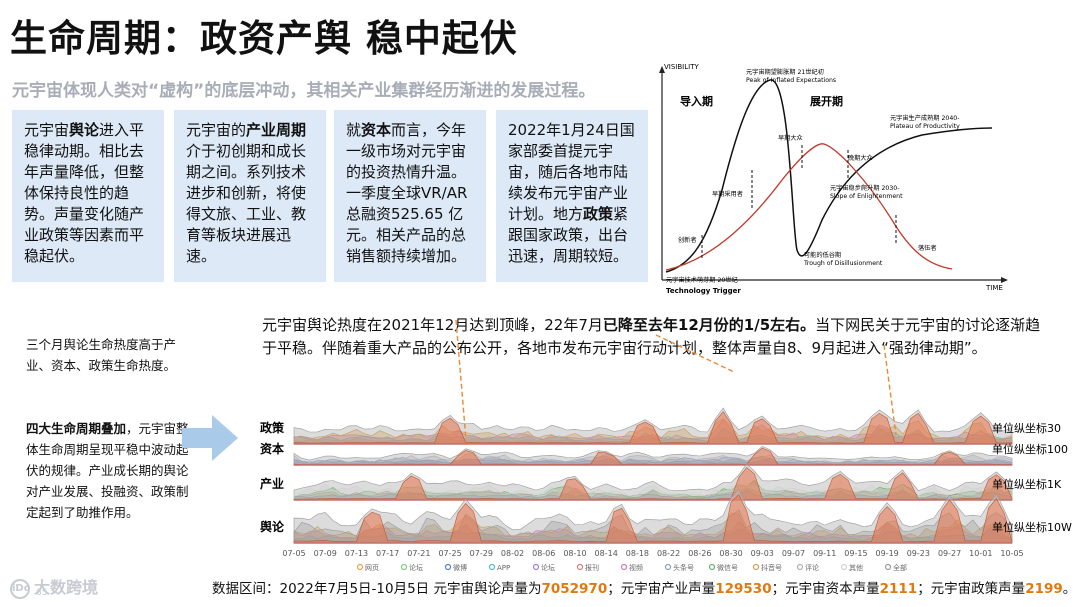  What do you see at coordinates (812, 567) in the screenshot?
I see `legend-label-10: 评论` at bounding box center [812, 567].